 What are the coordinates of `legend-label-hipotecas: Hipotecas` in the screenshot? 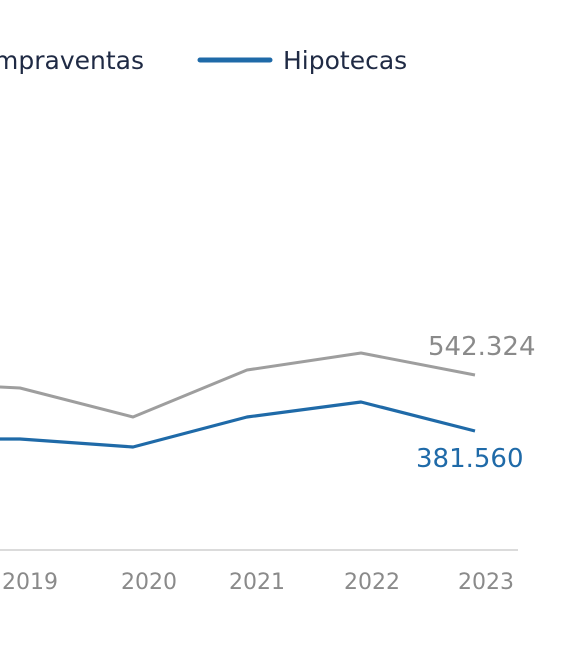 It's located at (345, 60).